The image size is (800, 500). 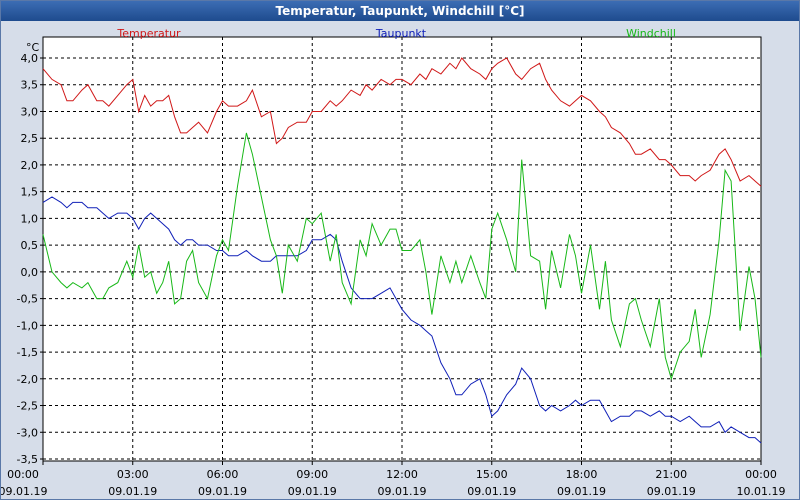 I want to click on x-tick-time-label: 18:00, so click(x=582, y=474).